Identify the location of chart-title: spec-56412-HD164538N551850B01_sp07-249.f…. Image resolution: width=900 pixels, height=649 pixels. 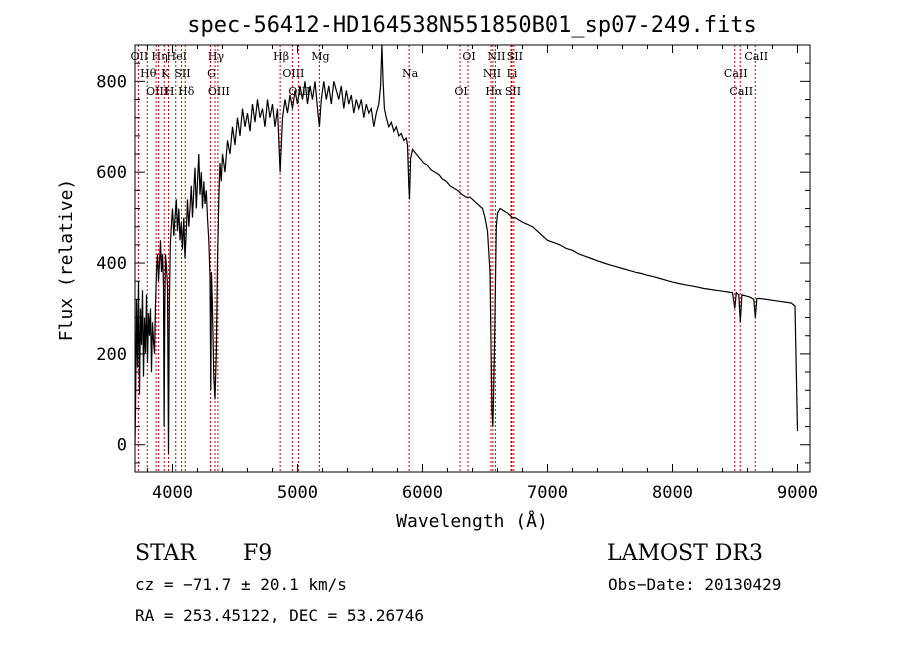
(472, 25).